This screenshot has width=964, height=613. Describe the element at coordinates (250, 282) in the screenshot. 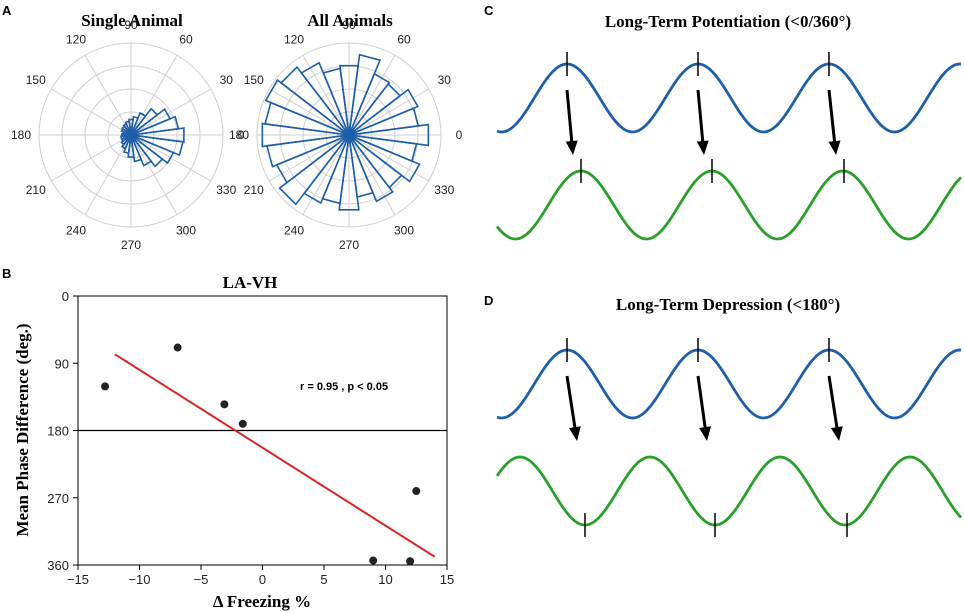

I see `scatter-title: LA-VH` at that location.